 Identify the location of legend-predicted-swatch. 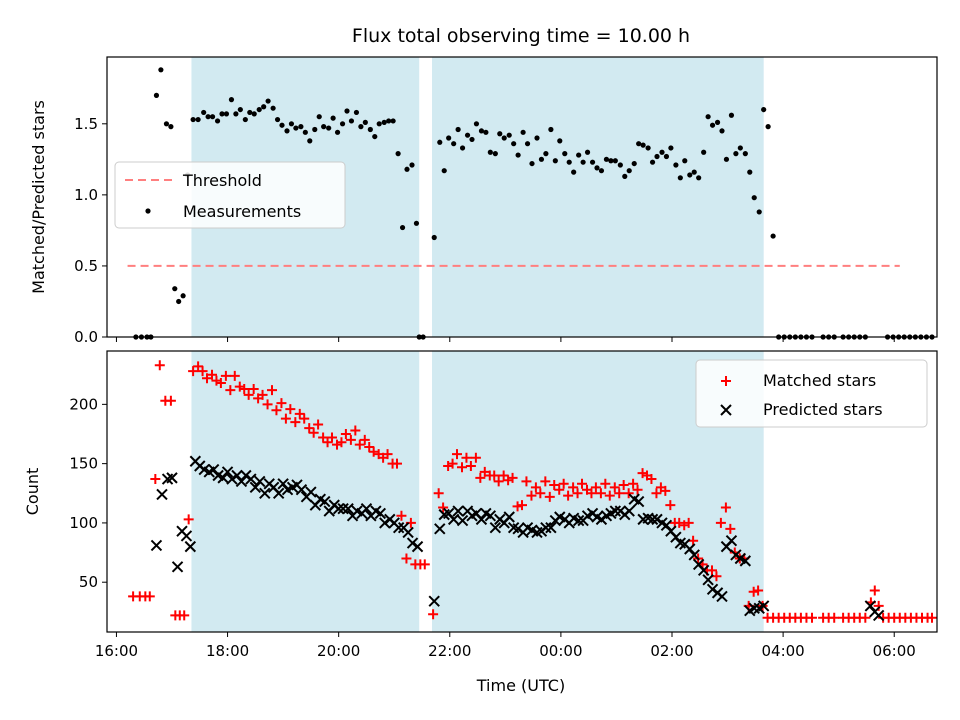
(726, 410).